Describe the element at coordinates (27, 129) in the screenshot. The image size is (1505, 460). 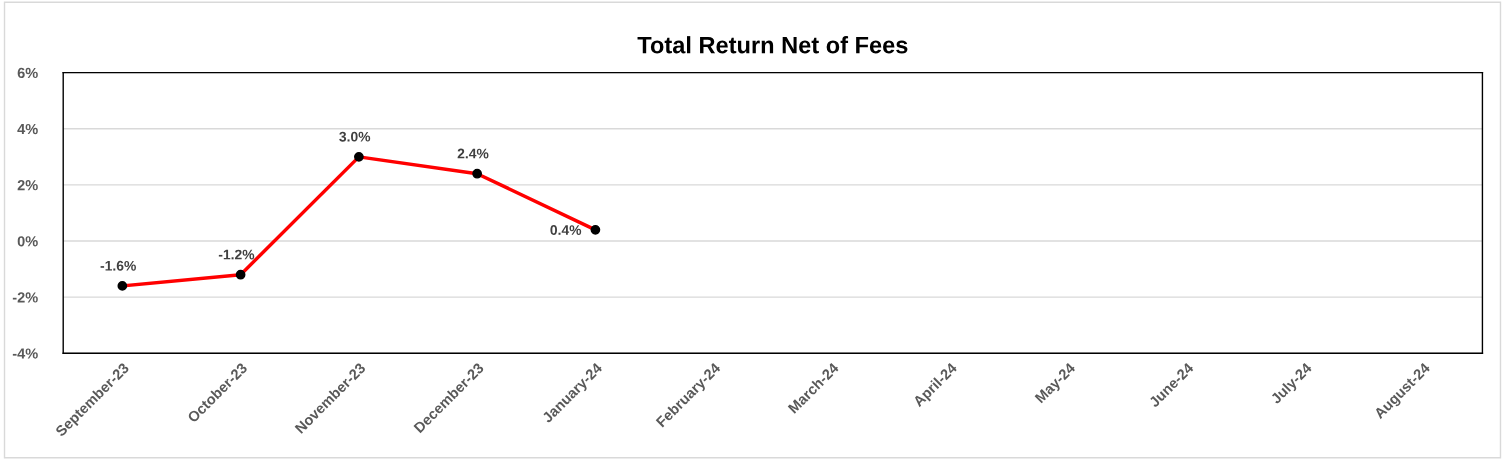
I see `y-tick-label: 4%` at that location.